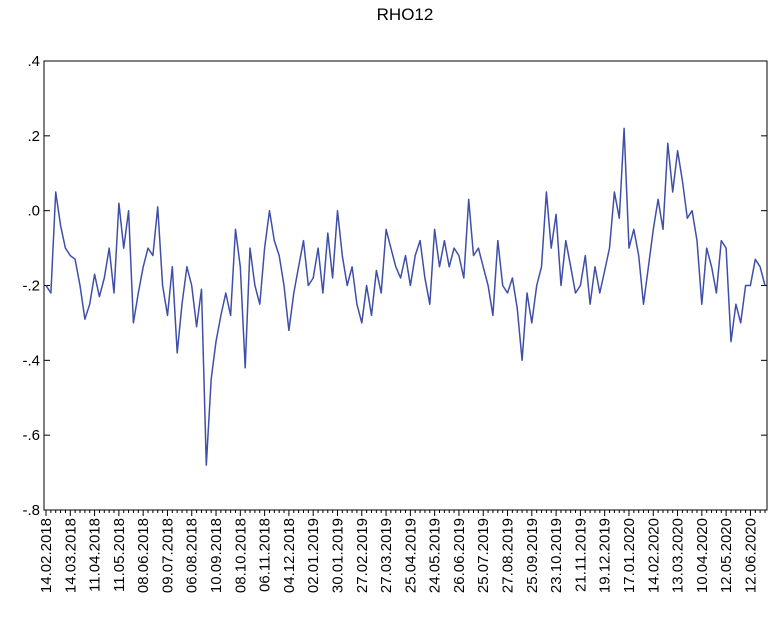 This screenshot has width=768, height=643. What do you see at coordinates (31, 286) in the screenshot?
I see `y-tick-label: -.2` at bounding box center [31, 286].